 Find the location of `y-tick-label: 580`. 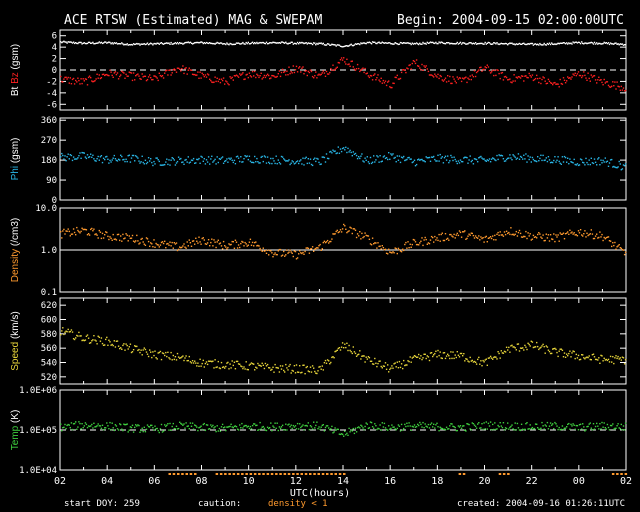

y-tick-label: 580 is located at coordinates (49, 335).